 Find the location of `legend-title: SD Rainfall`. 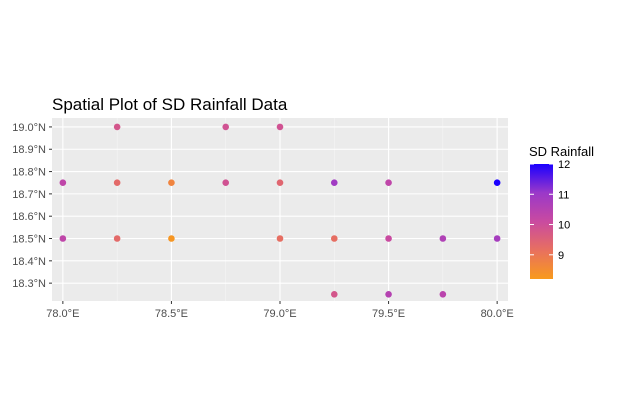

legend-title: SD Rainfall is located at coordinates (561, 151).